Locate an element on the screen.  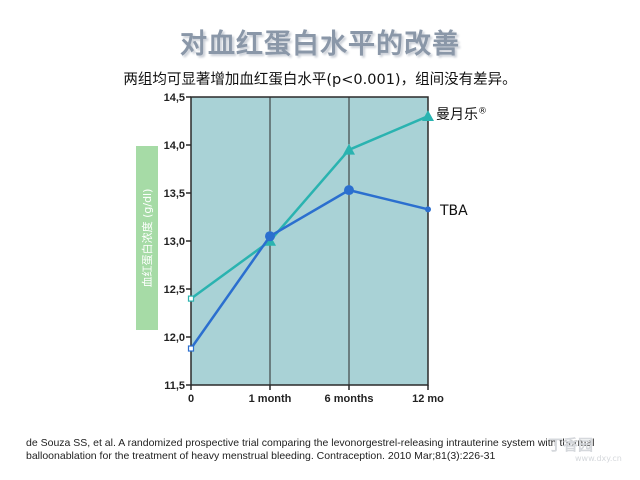
y-tick-label: 14,0 is located at coordinates (174, 146).